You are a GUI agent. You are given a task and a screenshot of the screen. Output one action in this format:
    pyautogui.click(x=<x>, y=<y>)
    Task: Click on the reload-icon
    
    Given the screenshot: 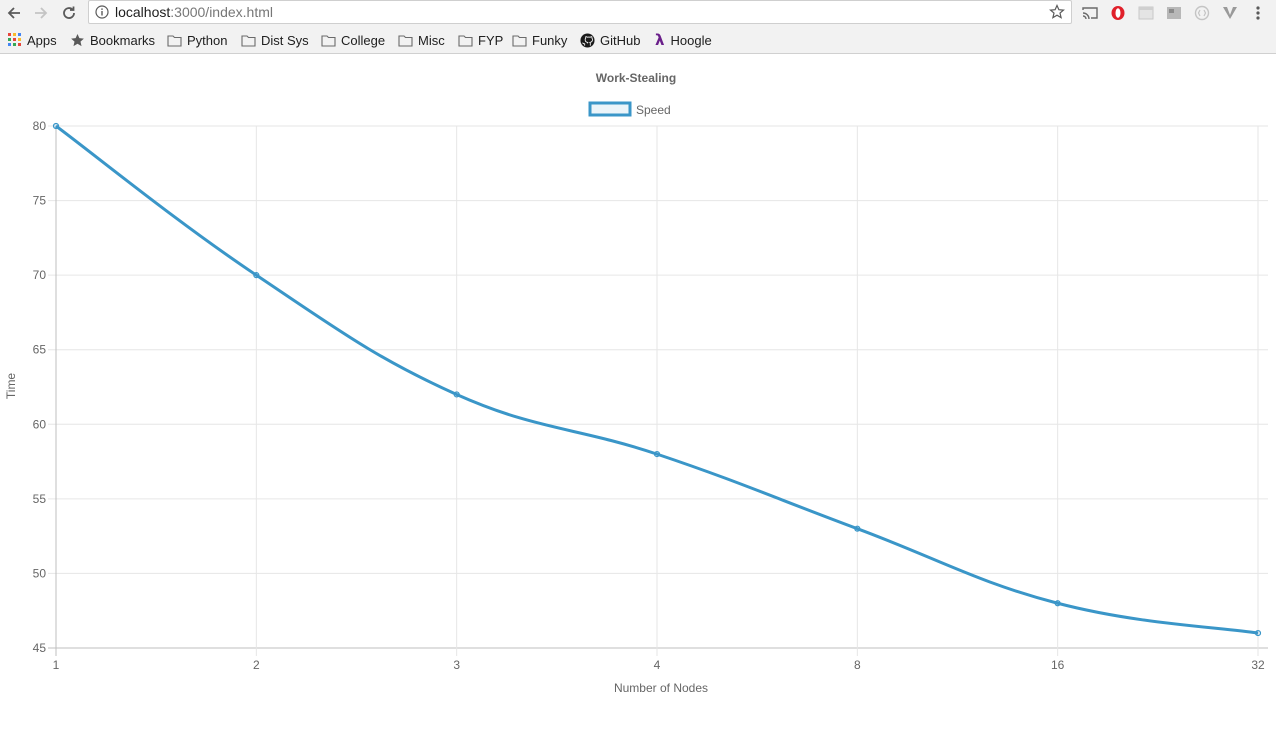 What is the action you would take?
    pyautogui.click(x=69, y=12)
    